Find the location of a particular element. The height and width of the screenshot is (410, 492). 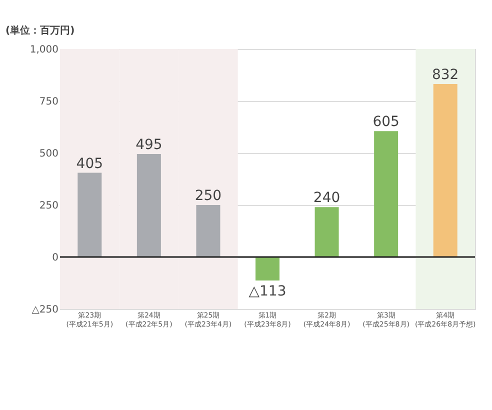

annotation: △113 is located at coordinates (267, 292).